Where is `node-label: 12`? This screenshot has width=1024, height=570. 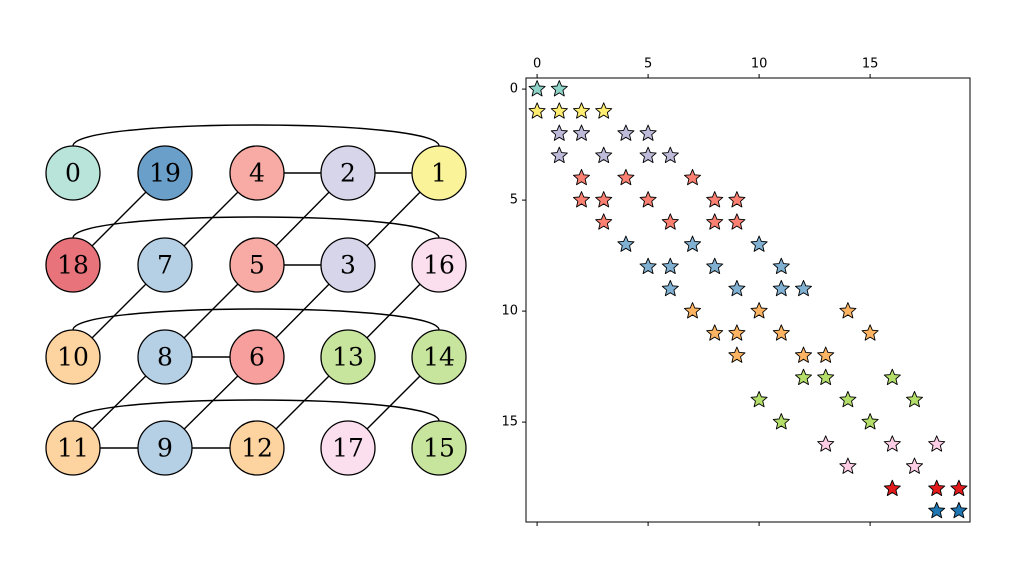 node-label: 12 is located at coordinates (257, 448).